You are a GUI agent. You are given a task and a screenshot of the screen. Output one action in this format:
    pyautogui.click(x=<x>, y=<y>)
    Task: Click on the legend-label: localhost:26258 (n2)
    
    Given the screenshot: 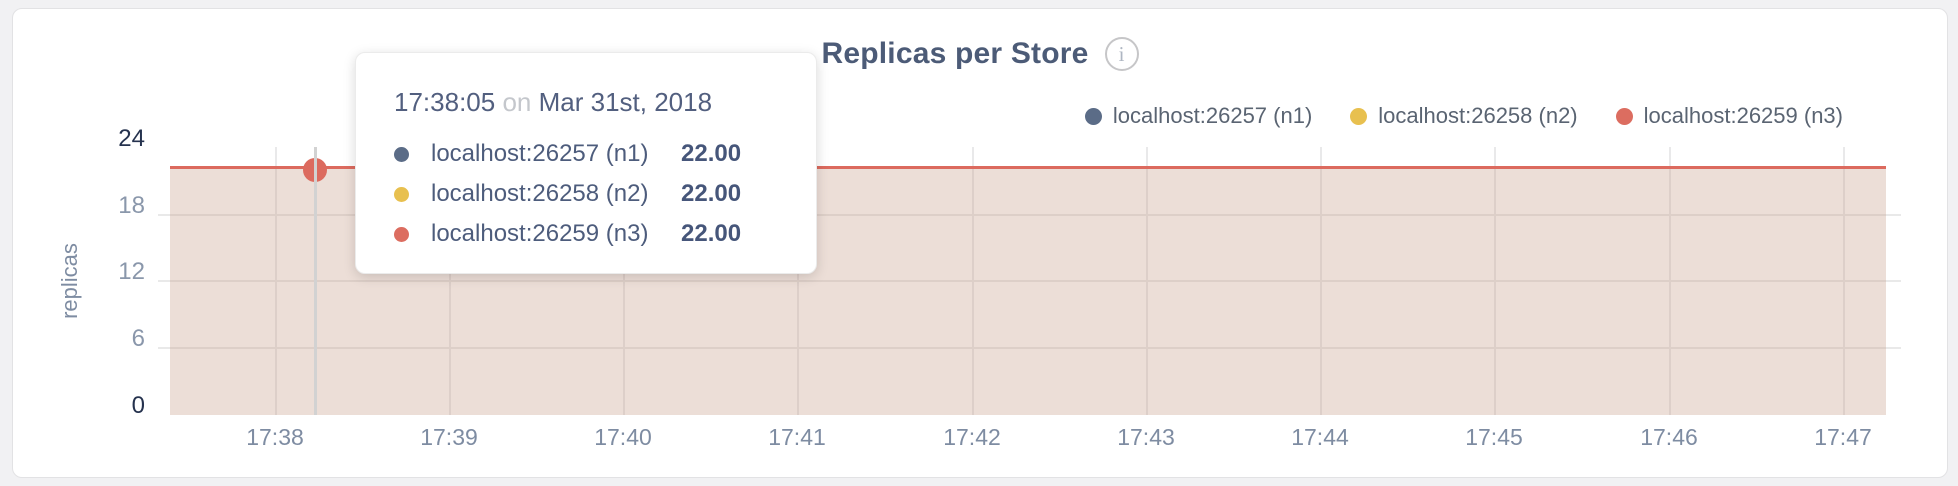 What is the action you would take?
    pyautogui.click(x=1478, y=115)
    